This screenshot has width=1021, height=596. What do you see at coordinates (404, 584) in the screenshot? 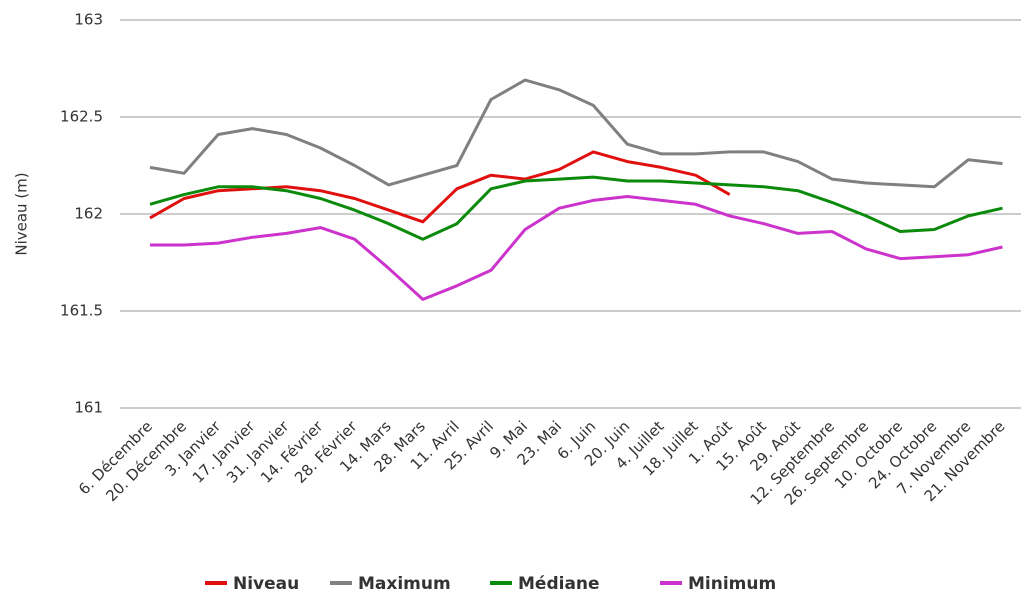
I see `legend-label: Maximum` at bounding box center [404, 584].